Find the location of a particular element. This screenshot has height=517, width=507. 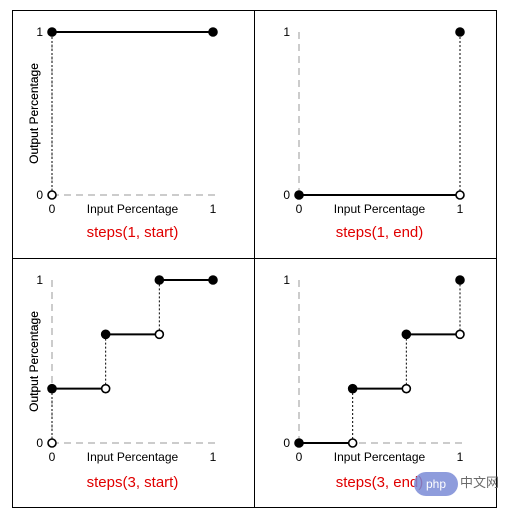

watermark-site-name: 中文网 is located at coordinates (480, 483).